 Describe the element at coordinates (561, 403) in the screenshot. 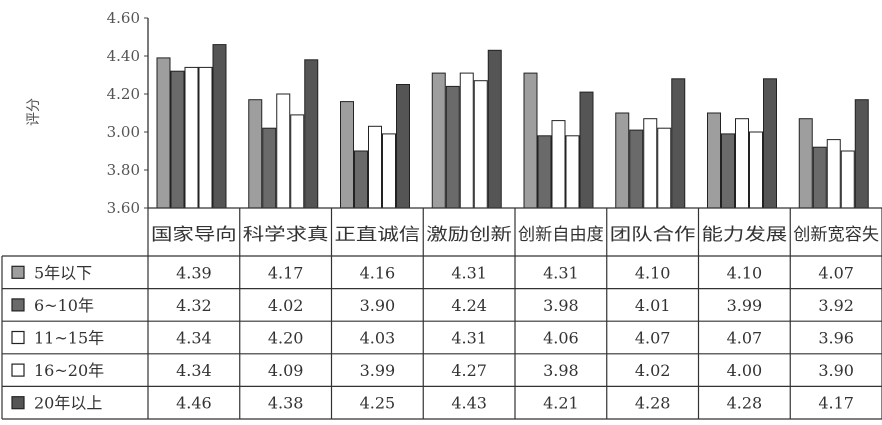

I see `table-cell-value: 4.21` at that location.